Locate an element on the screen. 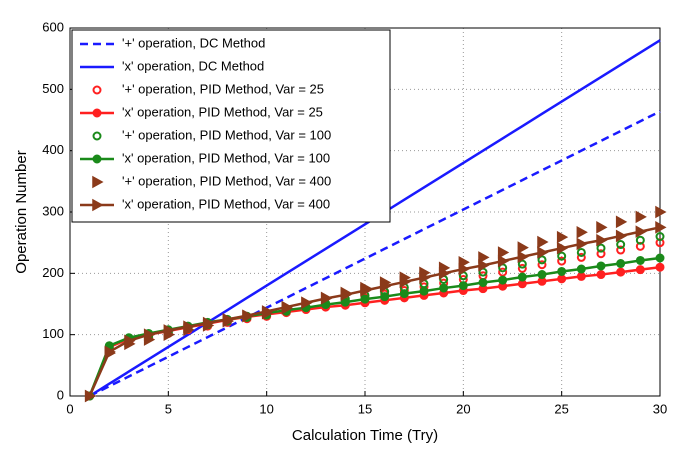 Image resolution: width=682 pixels, height=466 pixels. legend-label: '+' operation, DC Method is located at coordinates (193, 42).